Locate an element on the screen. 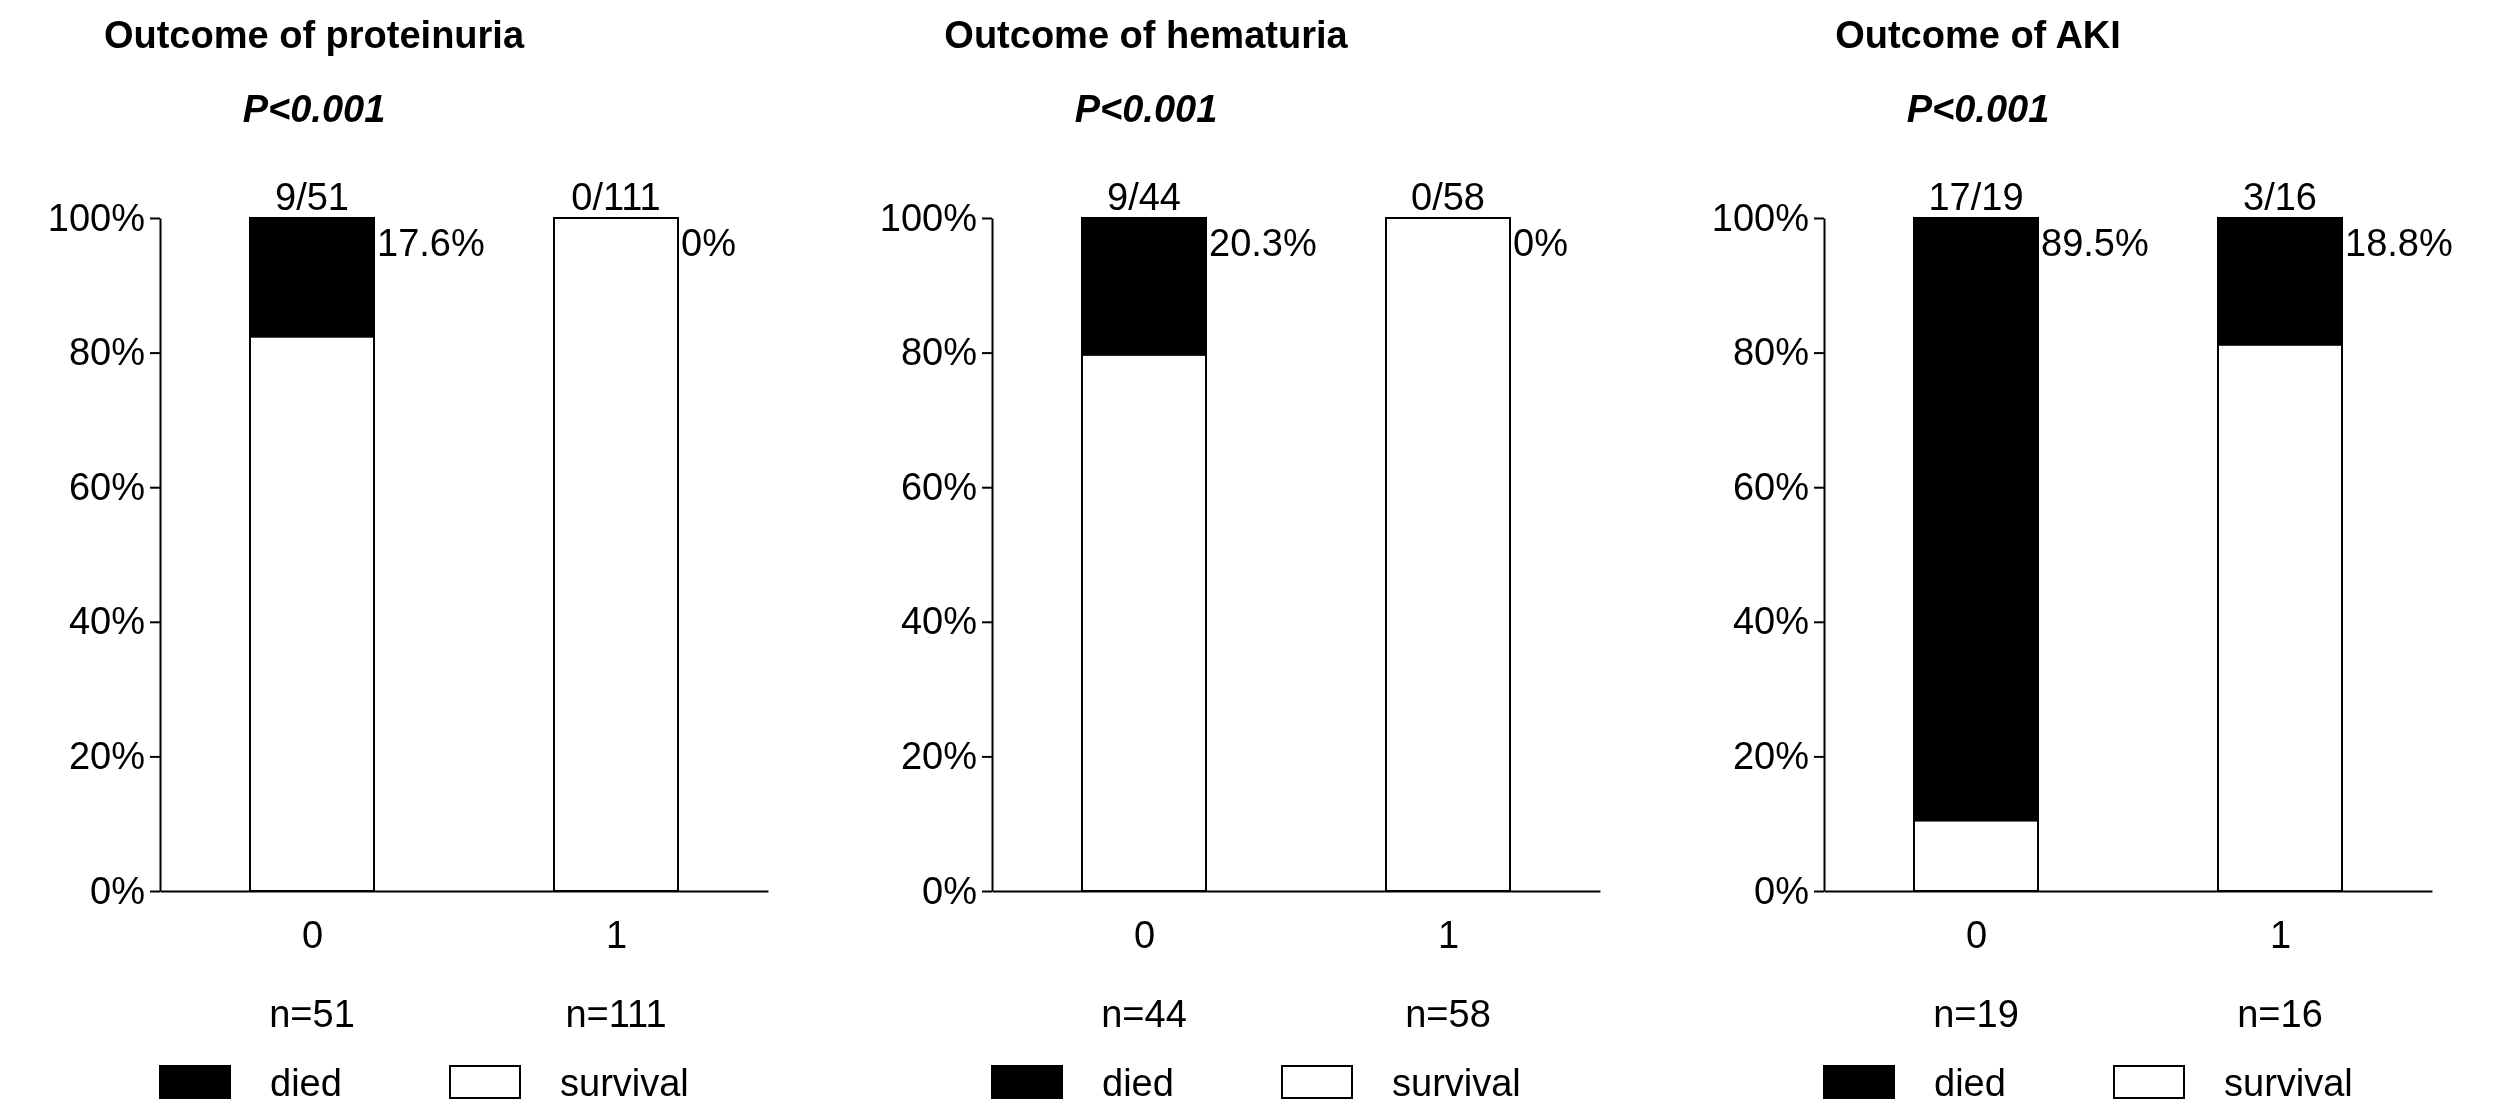 This screenshot has height=1105, width=2496. annotation: 18.8% is located at coordinates (2399, 243).